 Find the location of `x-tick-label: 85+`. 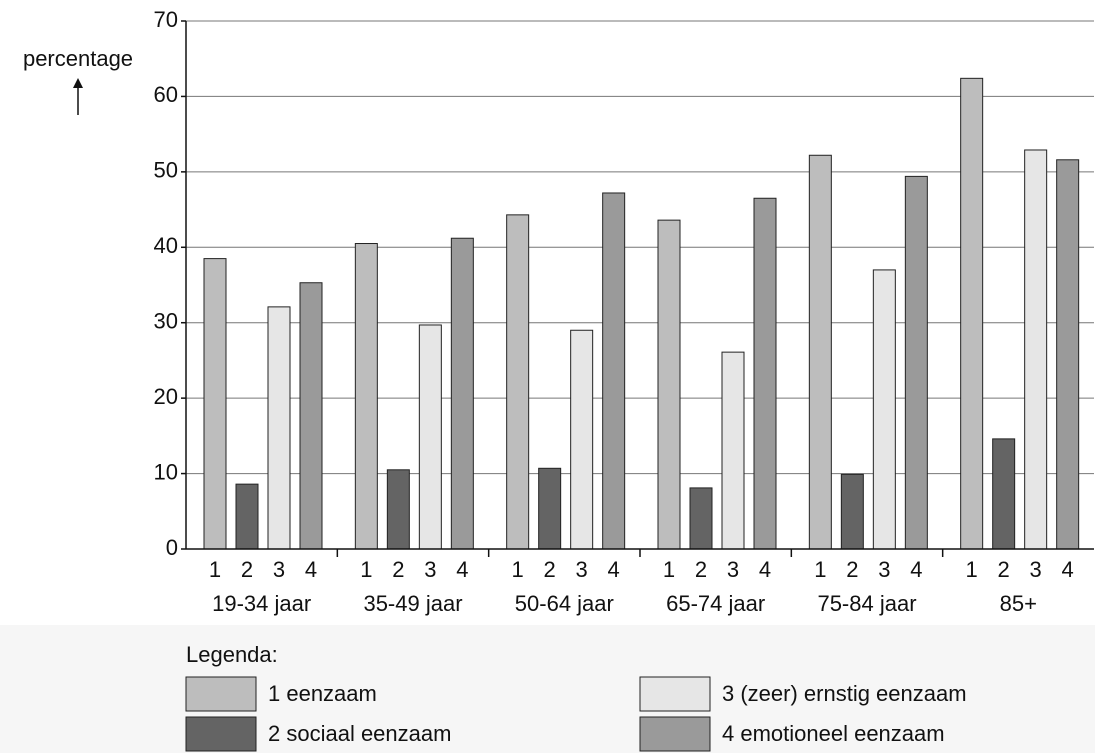

x-tick-label: 85+ is located at coordinates (1018, 603).